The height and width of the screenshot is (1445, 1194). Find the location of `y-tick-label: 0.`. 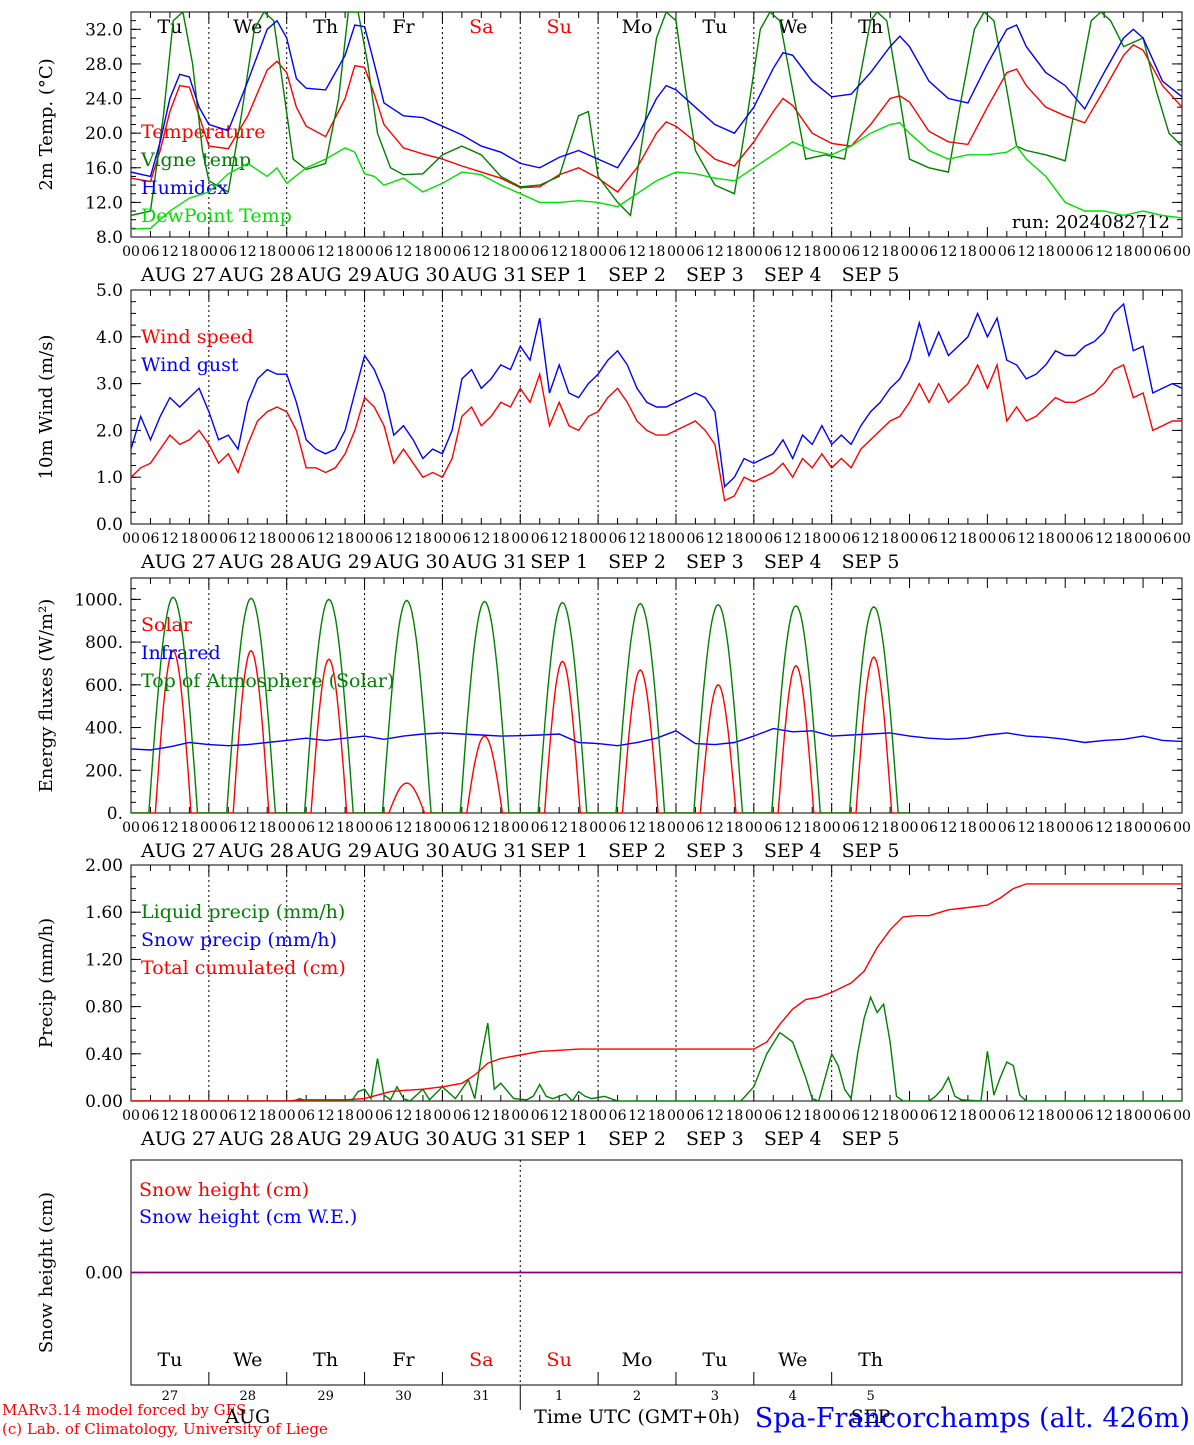

y-tick-label: 0. is located at coordinates (115, 814).